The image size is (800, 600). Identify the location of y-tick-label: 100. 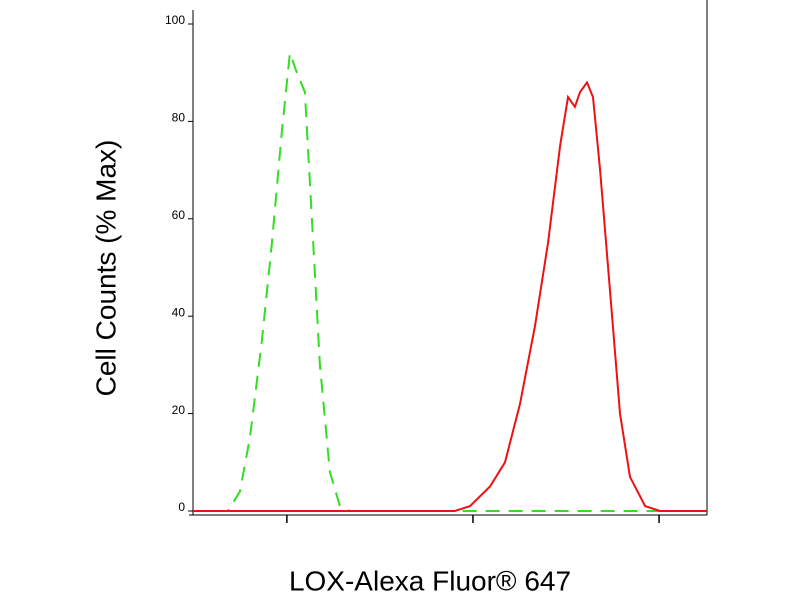
(175, 20).